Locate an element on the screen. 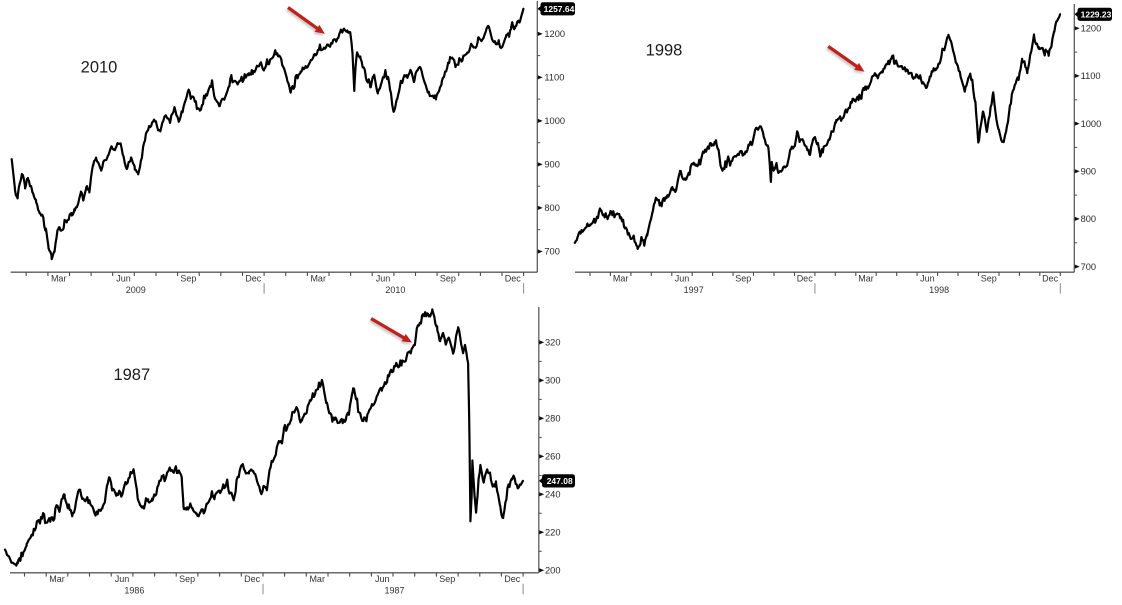 This screenshot has width=1122, height=605. svg-text: 1986 is located at coordinates (134, 591).